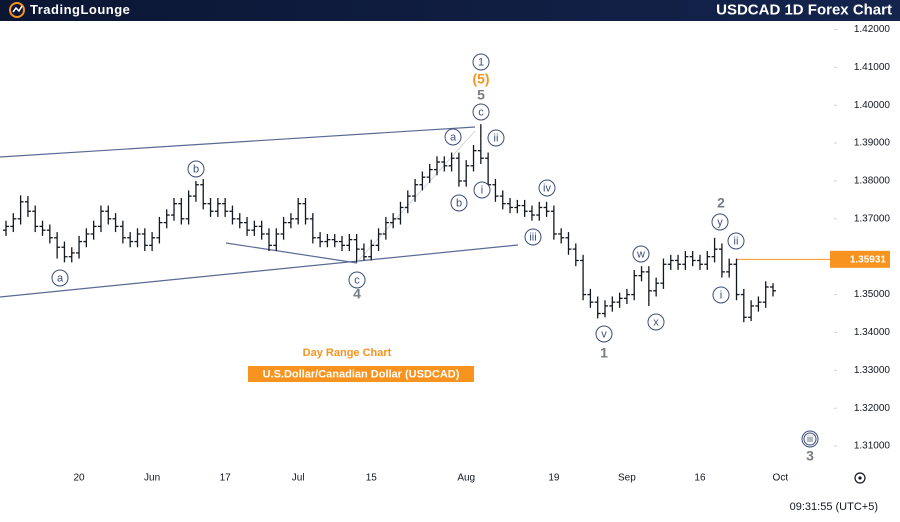  Describe the element at coordinates (60, 278) in the screenshot. I see `wave-label: a` at that location.